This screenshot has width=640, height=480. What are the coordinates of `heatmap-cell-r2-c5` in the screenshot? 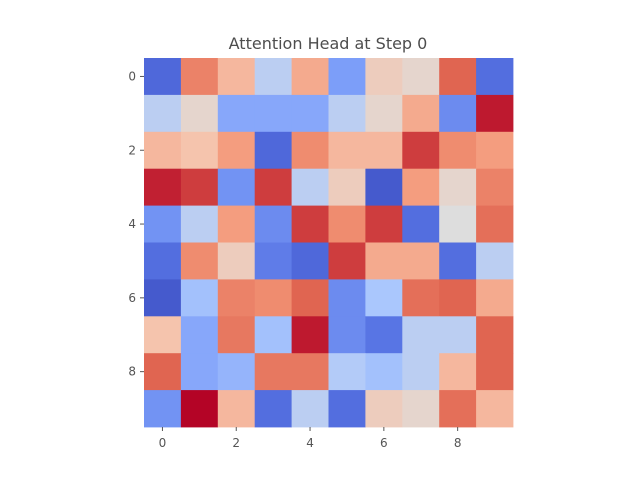 It's located at (347, 150).